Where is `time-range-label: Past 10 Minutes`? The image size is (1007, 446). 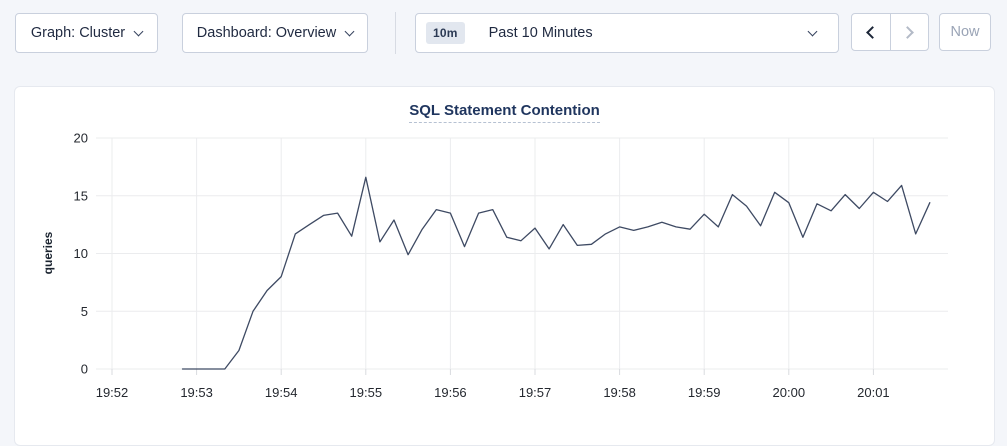
time-range-label: Past 10 Minutes is located at coordinates (540, 33).